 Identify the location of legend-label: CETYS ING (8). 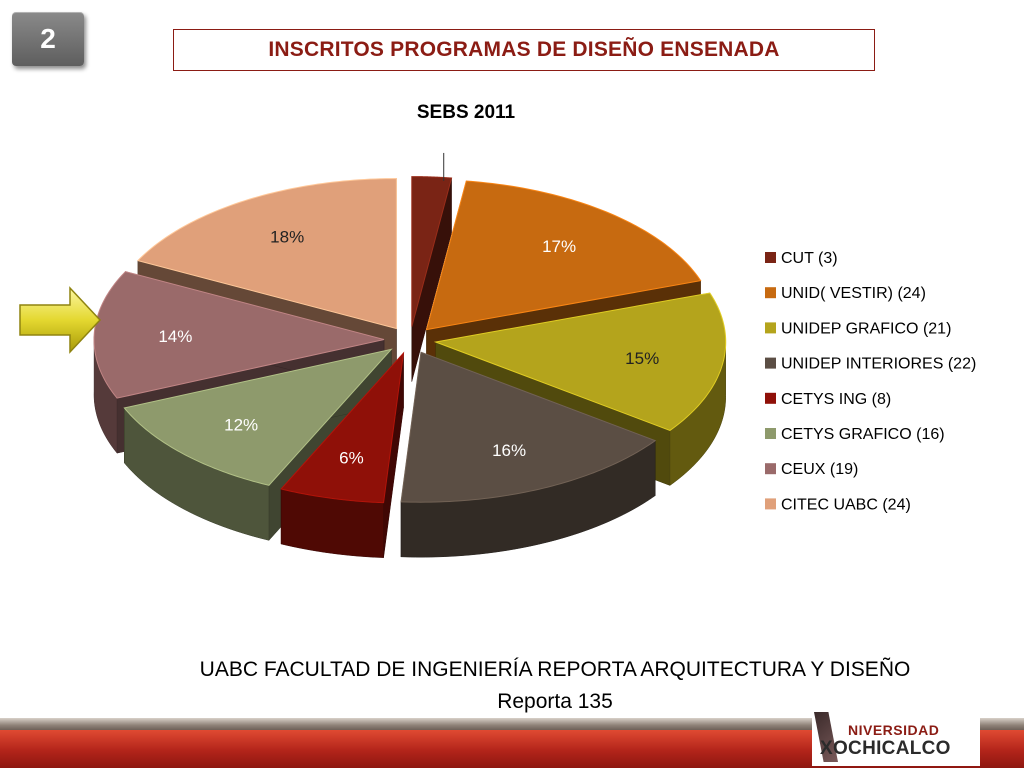
(836, 399).